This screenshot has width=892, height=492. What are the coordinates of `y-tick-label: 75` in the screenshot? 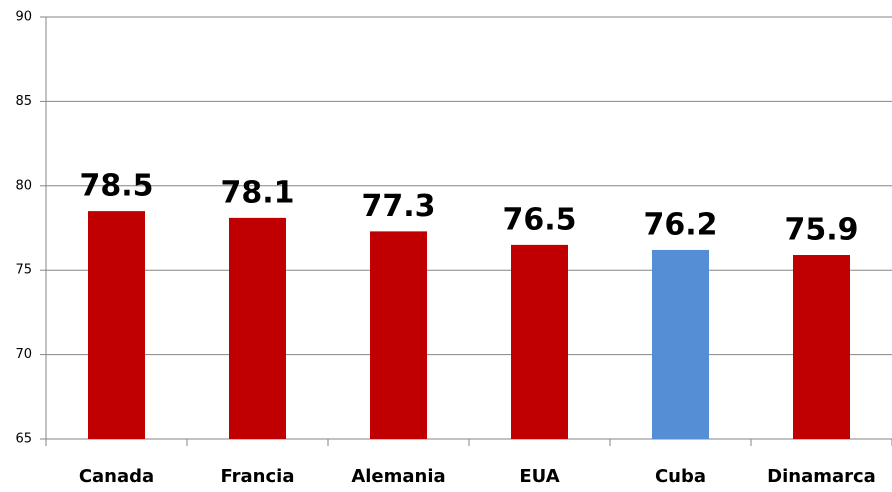 It's located at (23, 270).